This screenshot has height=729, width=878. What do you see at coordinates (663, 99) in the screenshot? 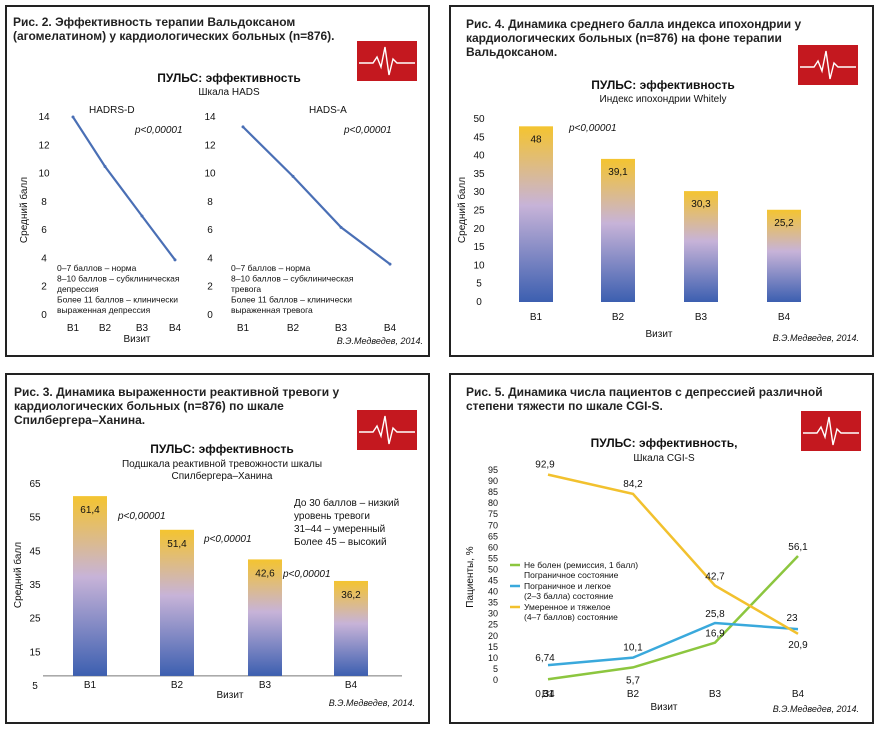
I see `chart-subtitle: Индекс ипохондрии Whitely` at bounding box center [663, 99].